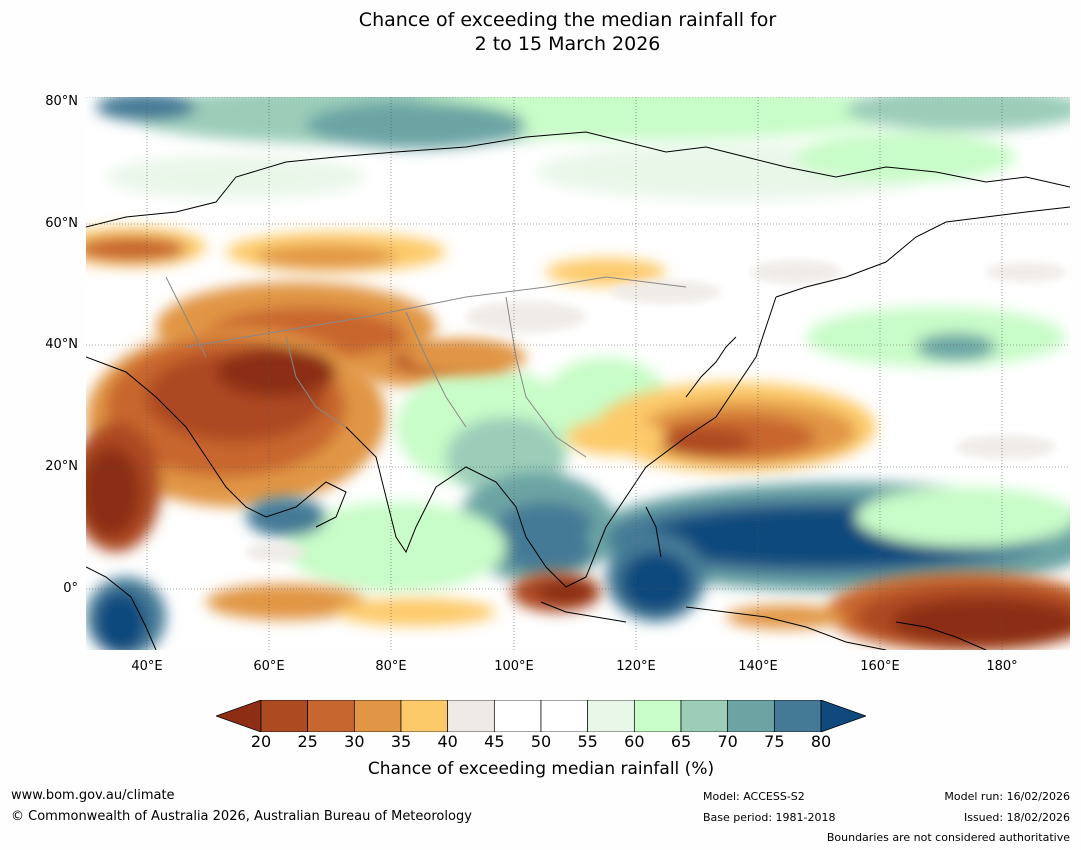 The width and height of the screenshot is (1081, 850). I want to click on colorbar-extend-high, so click(844, 716).